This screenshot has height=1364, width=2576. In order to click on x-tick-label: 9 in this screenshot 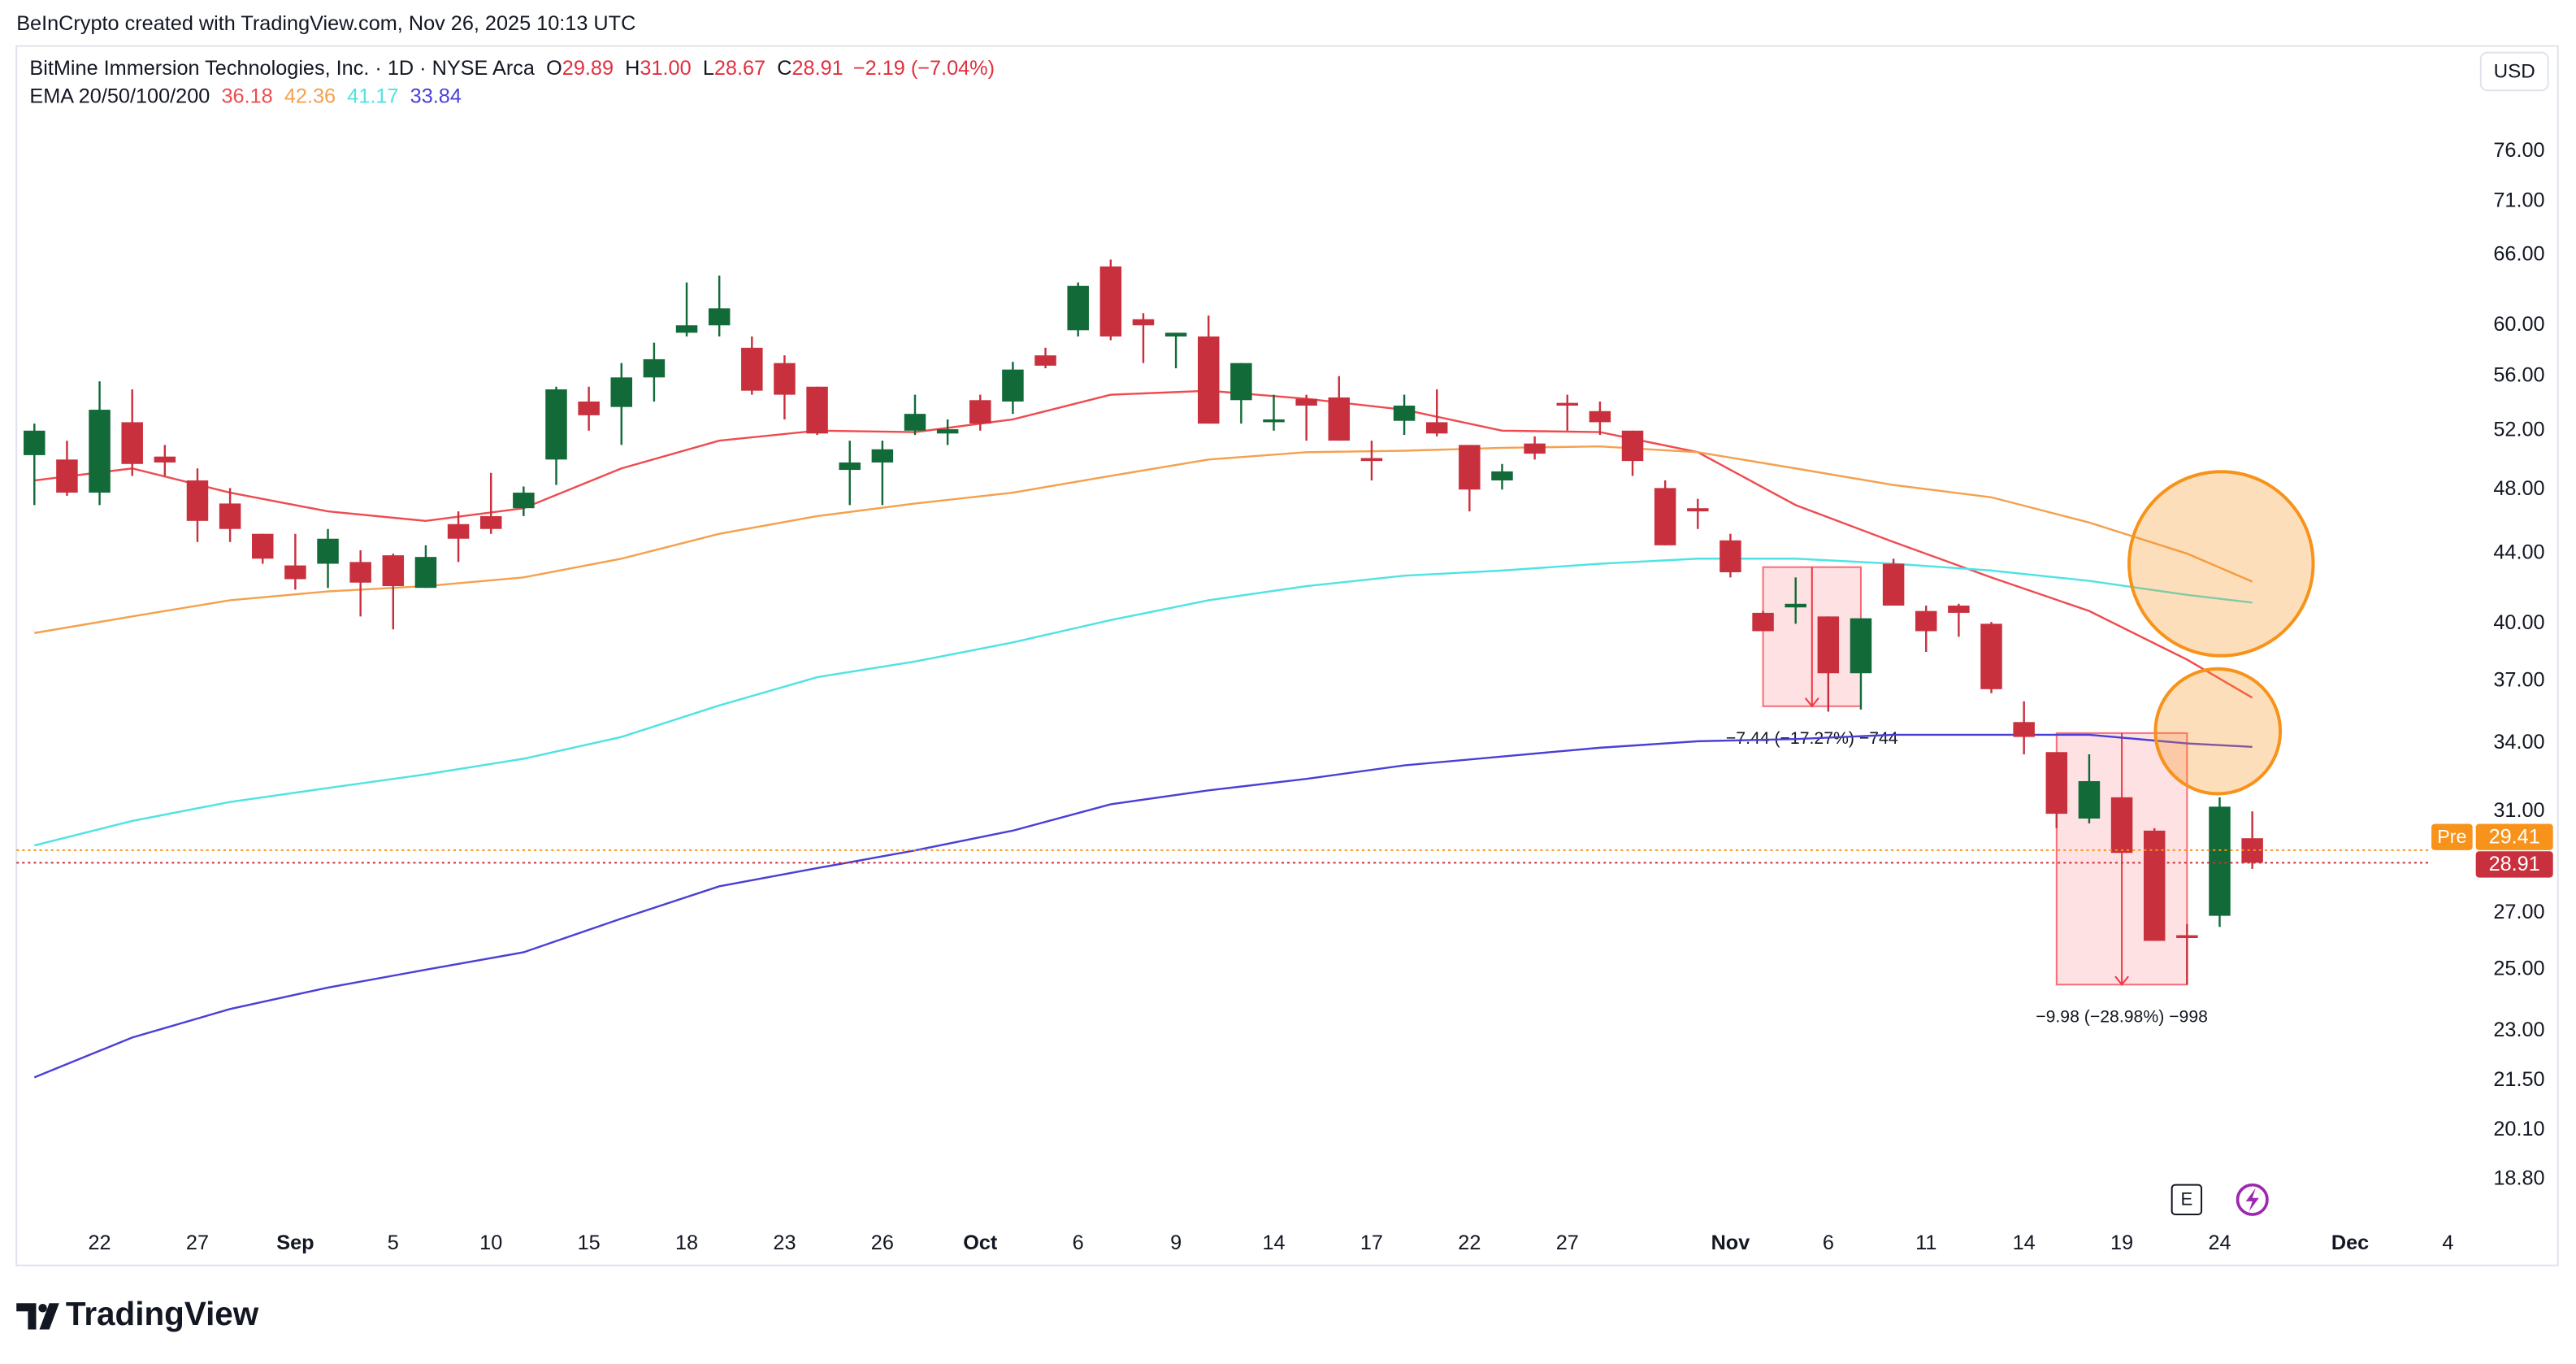, I will do `click(1176, 1243)`.